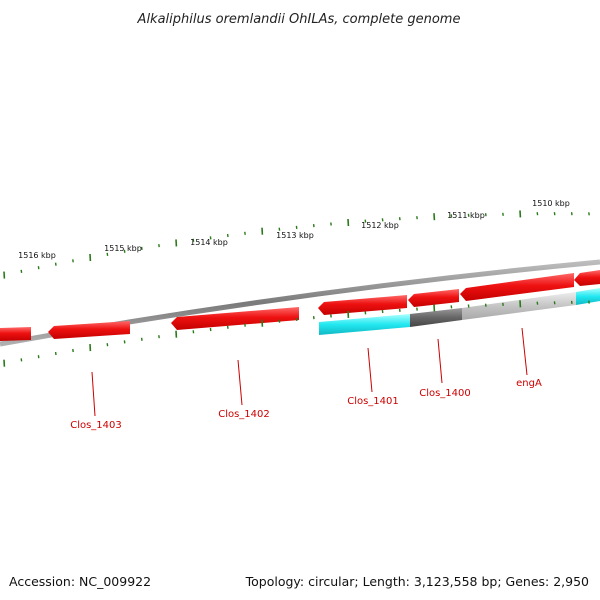 Image resolution: width=600 pixels, height=600 pixels. I want to click on scale-label-1512: 1512 kbp, so click(380, 225).